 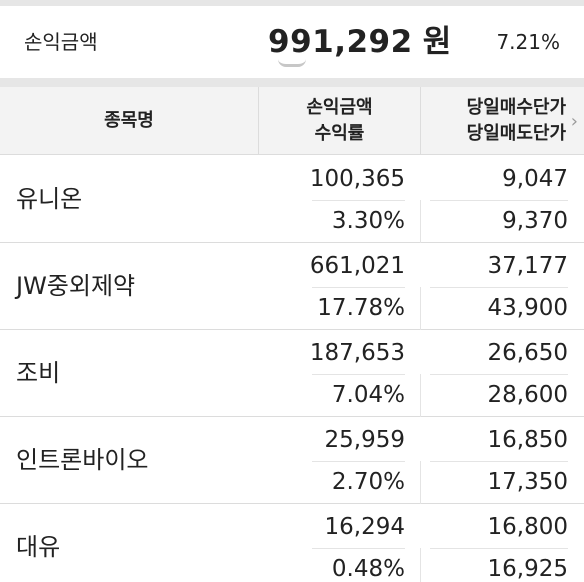 I want to click on stock-name: 유니온, so click(x=49, y=199).